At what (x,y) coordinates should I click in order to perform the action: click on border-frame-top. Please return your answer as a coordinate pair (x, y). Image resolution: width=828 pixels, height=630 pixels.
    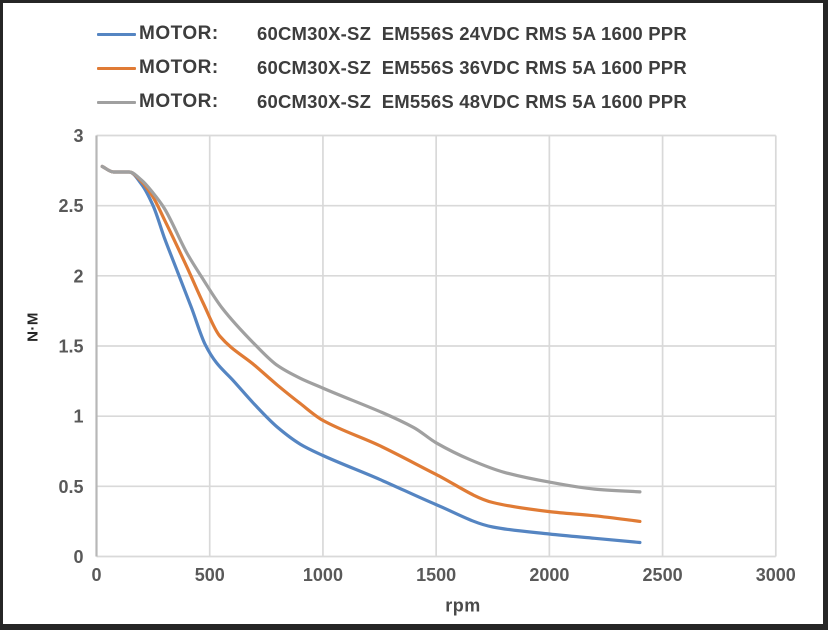
    Looking at the image, I should click on (414, 1).